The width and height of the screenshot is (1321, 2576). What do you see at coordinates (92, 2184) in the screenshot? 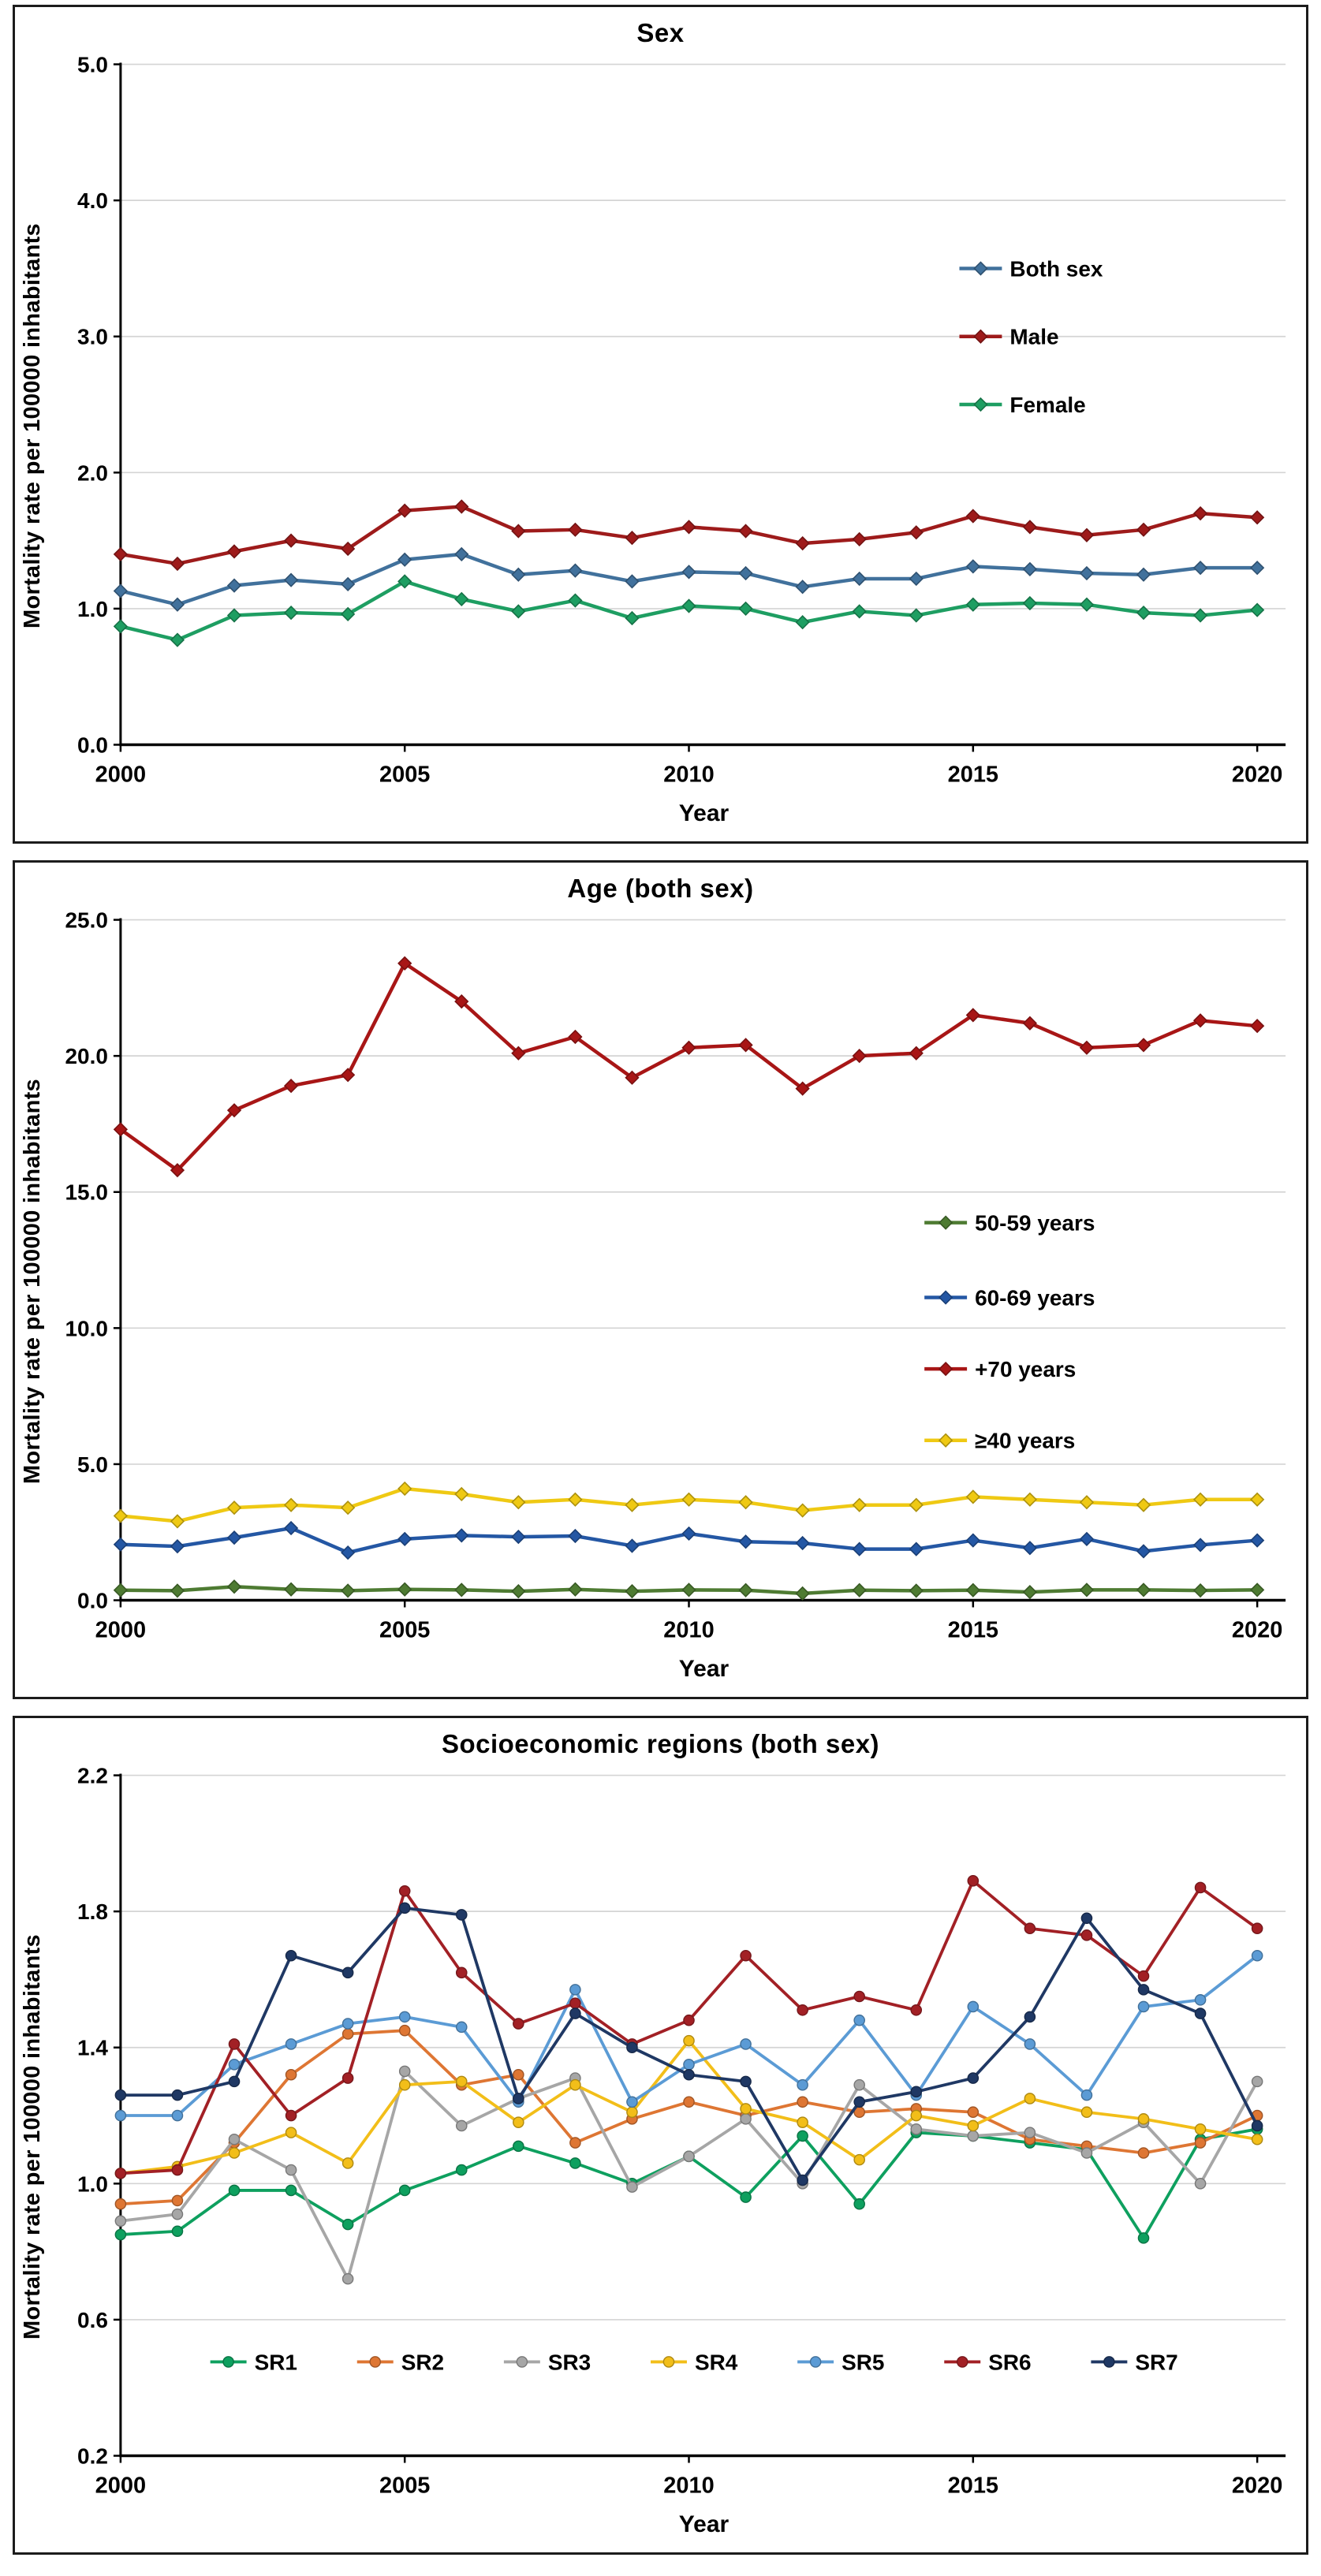
I see `y-tick-label: 1.0` at bounding box center [92, 2184].